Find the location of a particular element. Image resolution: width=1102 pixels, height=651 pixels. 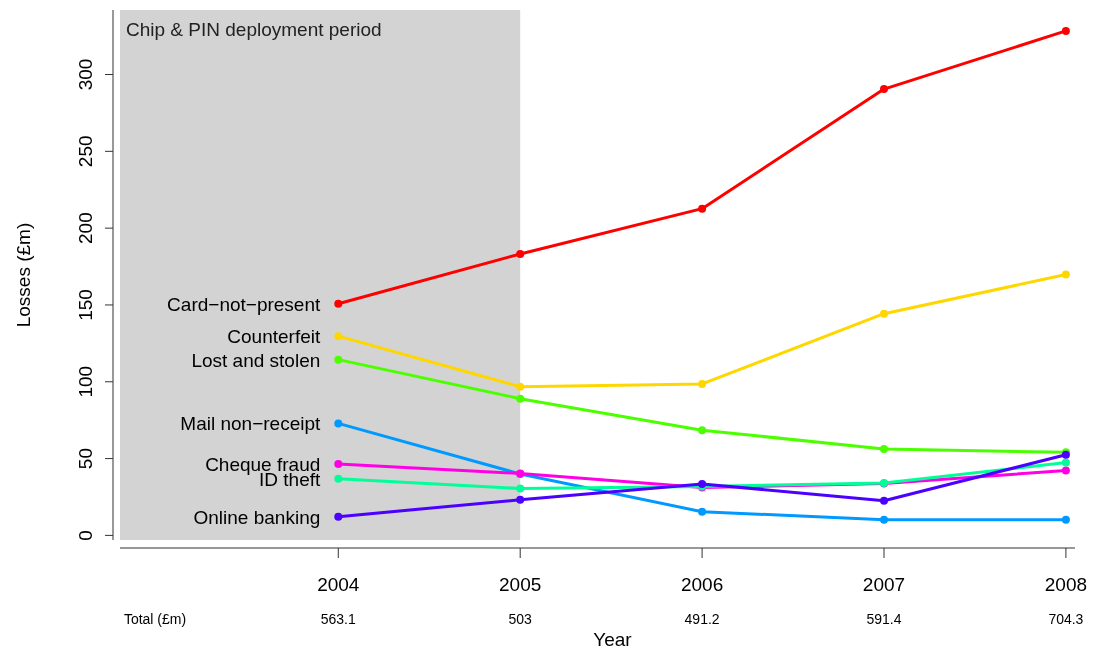

series-label: Counterfeit is located at coordinates (274, 337).